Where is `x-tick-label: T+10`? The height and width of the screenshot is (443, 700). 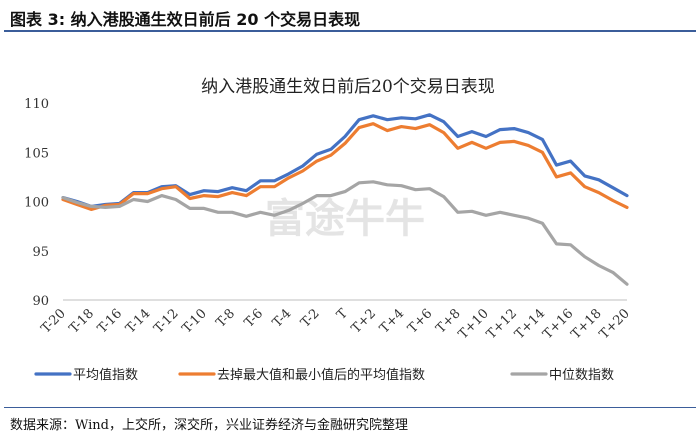 x-tick-label: T+10 is located at coordinates (474, 324).